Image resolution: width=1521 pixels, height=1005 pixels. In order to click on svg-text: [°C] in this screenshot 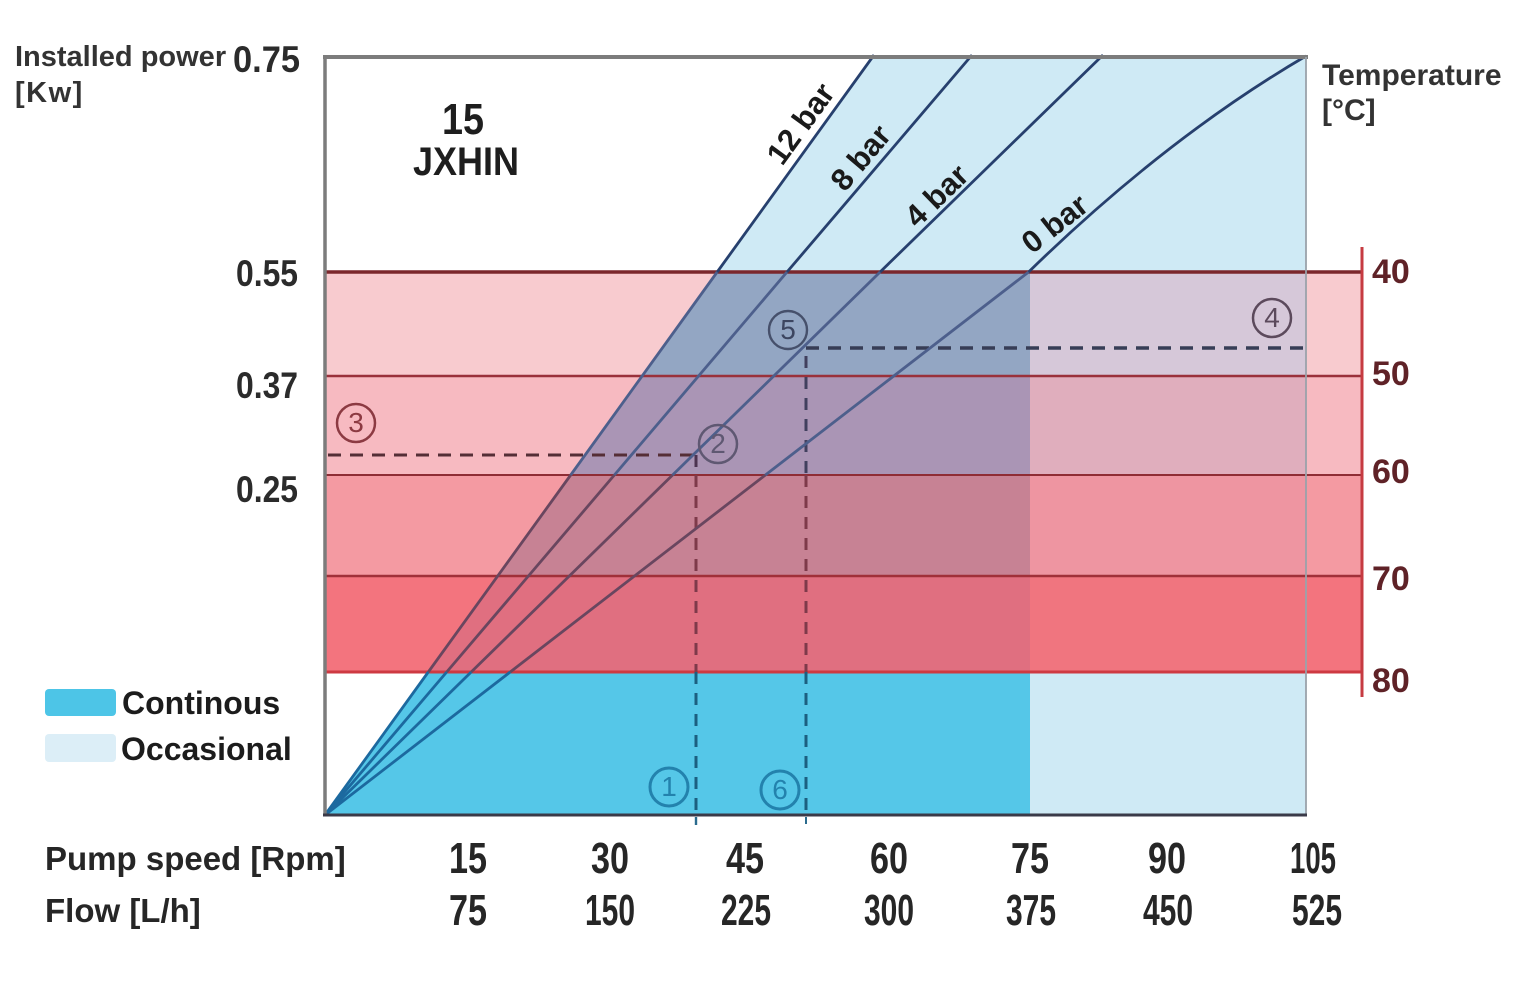, I will do `click(1349, 110)`.